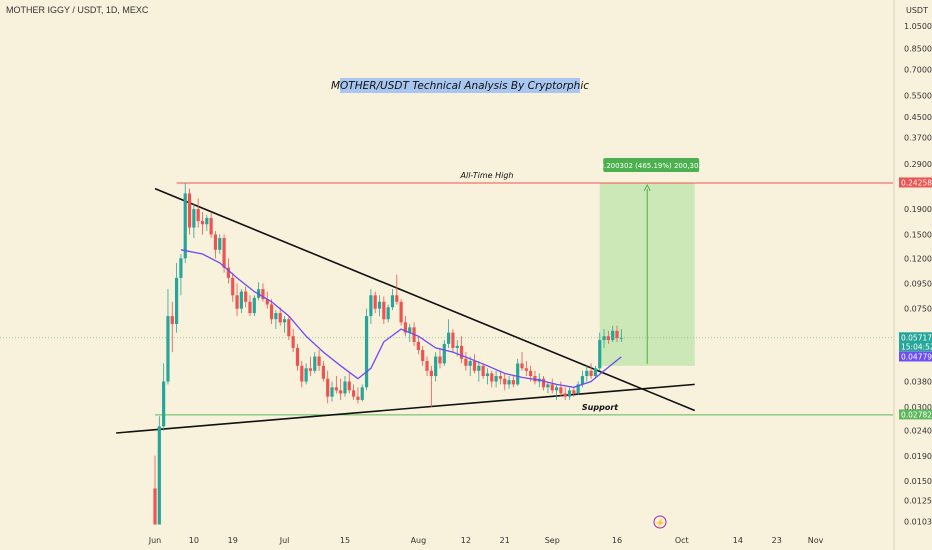  What do you see at coordinates (915, 346) in the screenshot?
I see `price-tag-countdown` at bounding box center [915, 346].